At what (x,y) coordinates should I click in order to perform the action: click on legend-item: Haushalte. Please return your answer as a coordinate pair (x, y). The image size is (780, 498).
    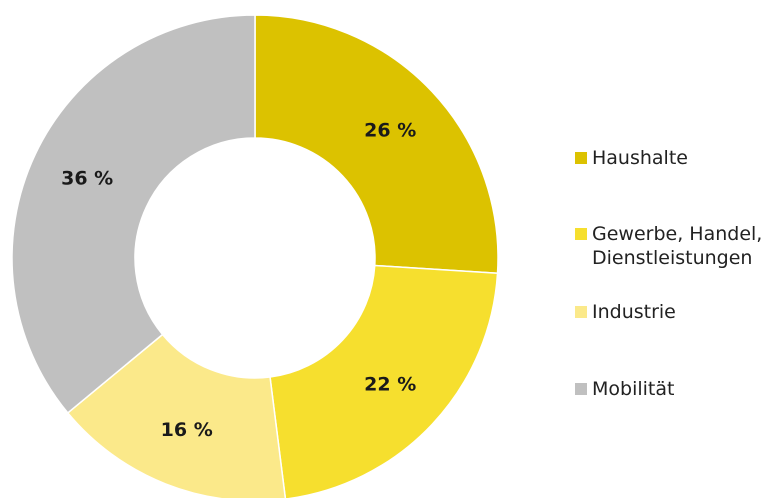
    Looking at the image, I should click on (673, 158).